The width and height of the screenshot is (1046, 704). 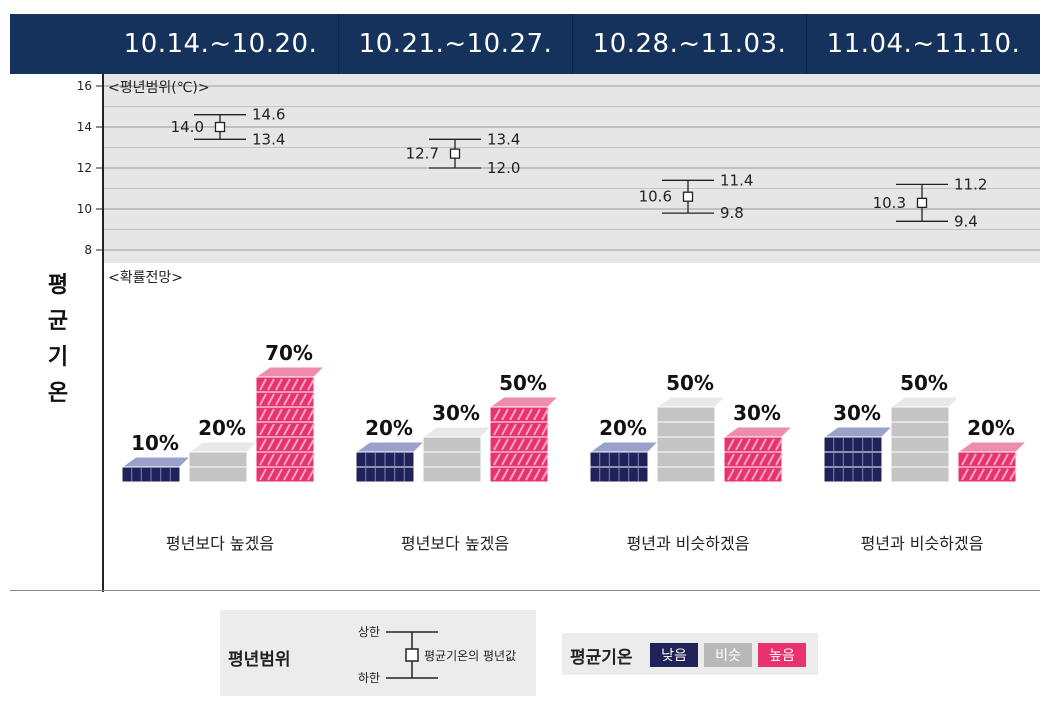 What do you see at coordinates (84, 127) in the screenshot?
I see `y-tick-label: 14` at bounding box center [84, 127].